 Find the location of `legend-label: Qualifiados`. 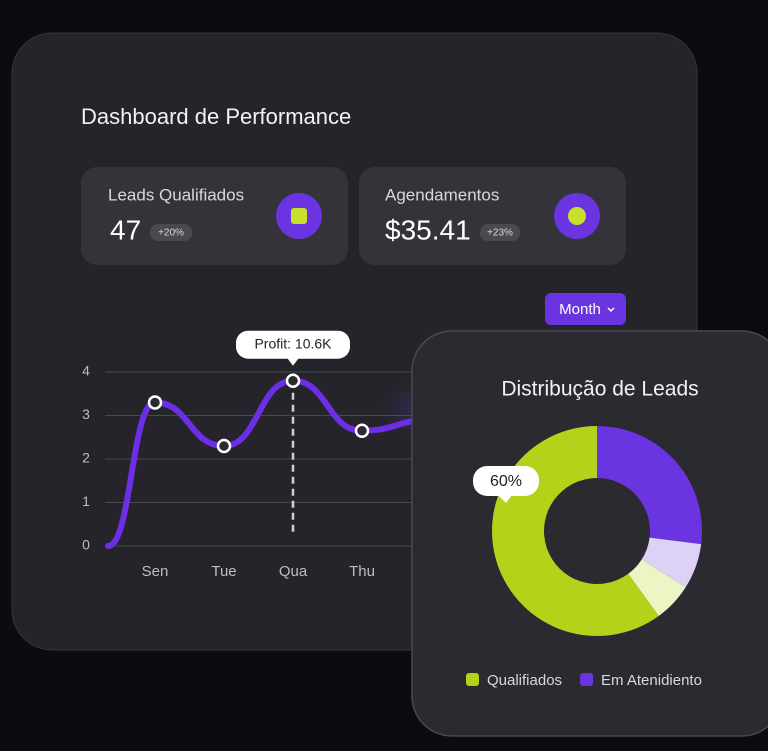

legend-label: Qualifiados is located at coordinates (524, 680).